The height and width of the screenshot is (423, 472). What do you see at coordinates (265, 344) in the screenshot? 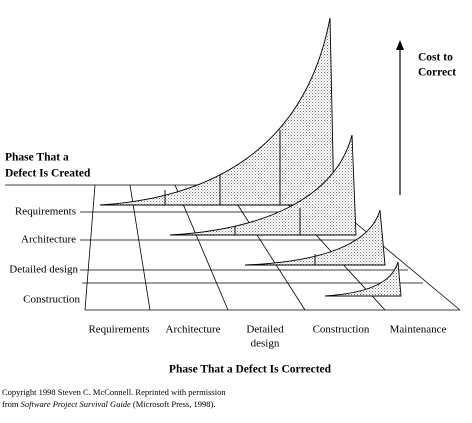
I see `column-label: design` at bounding box center [265, 344].